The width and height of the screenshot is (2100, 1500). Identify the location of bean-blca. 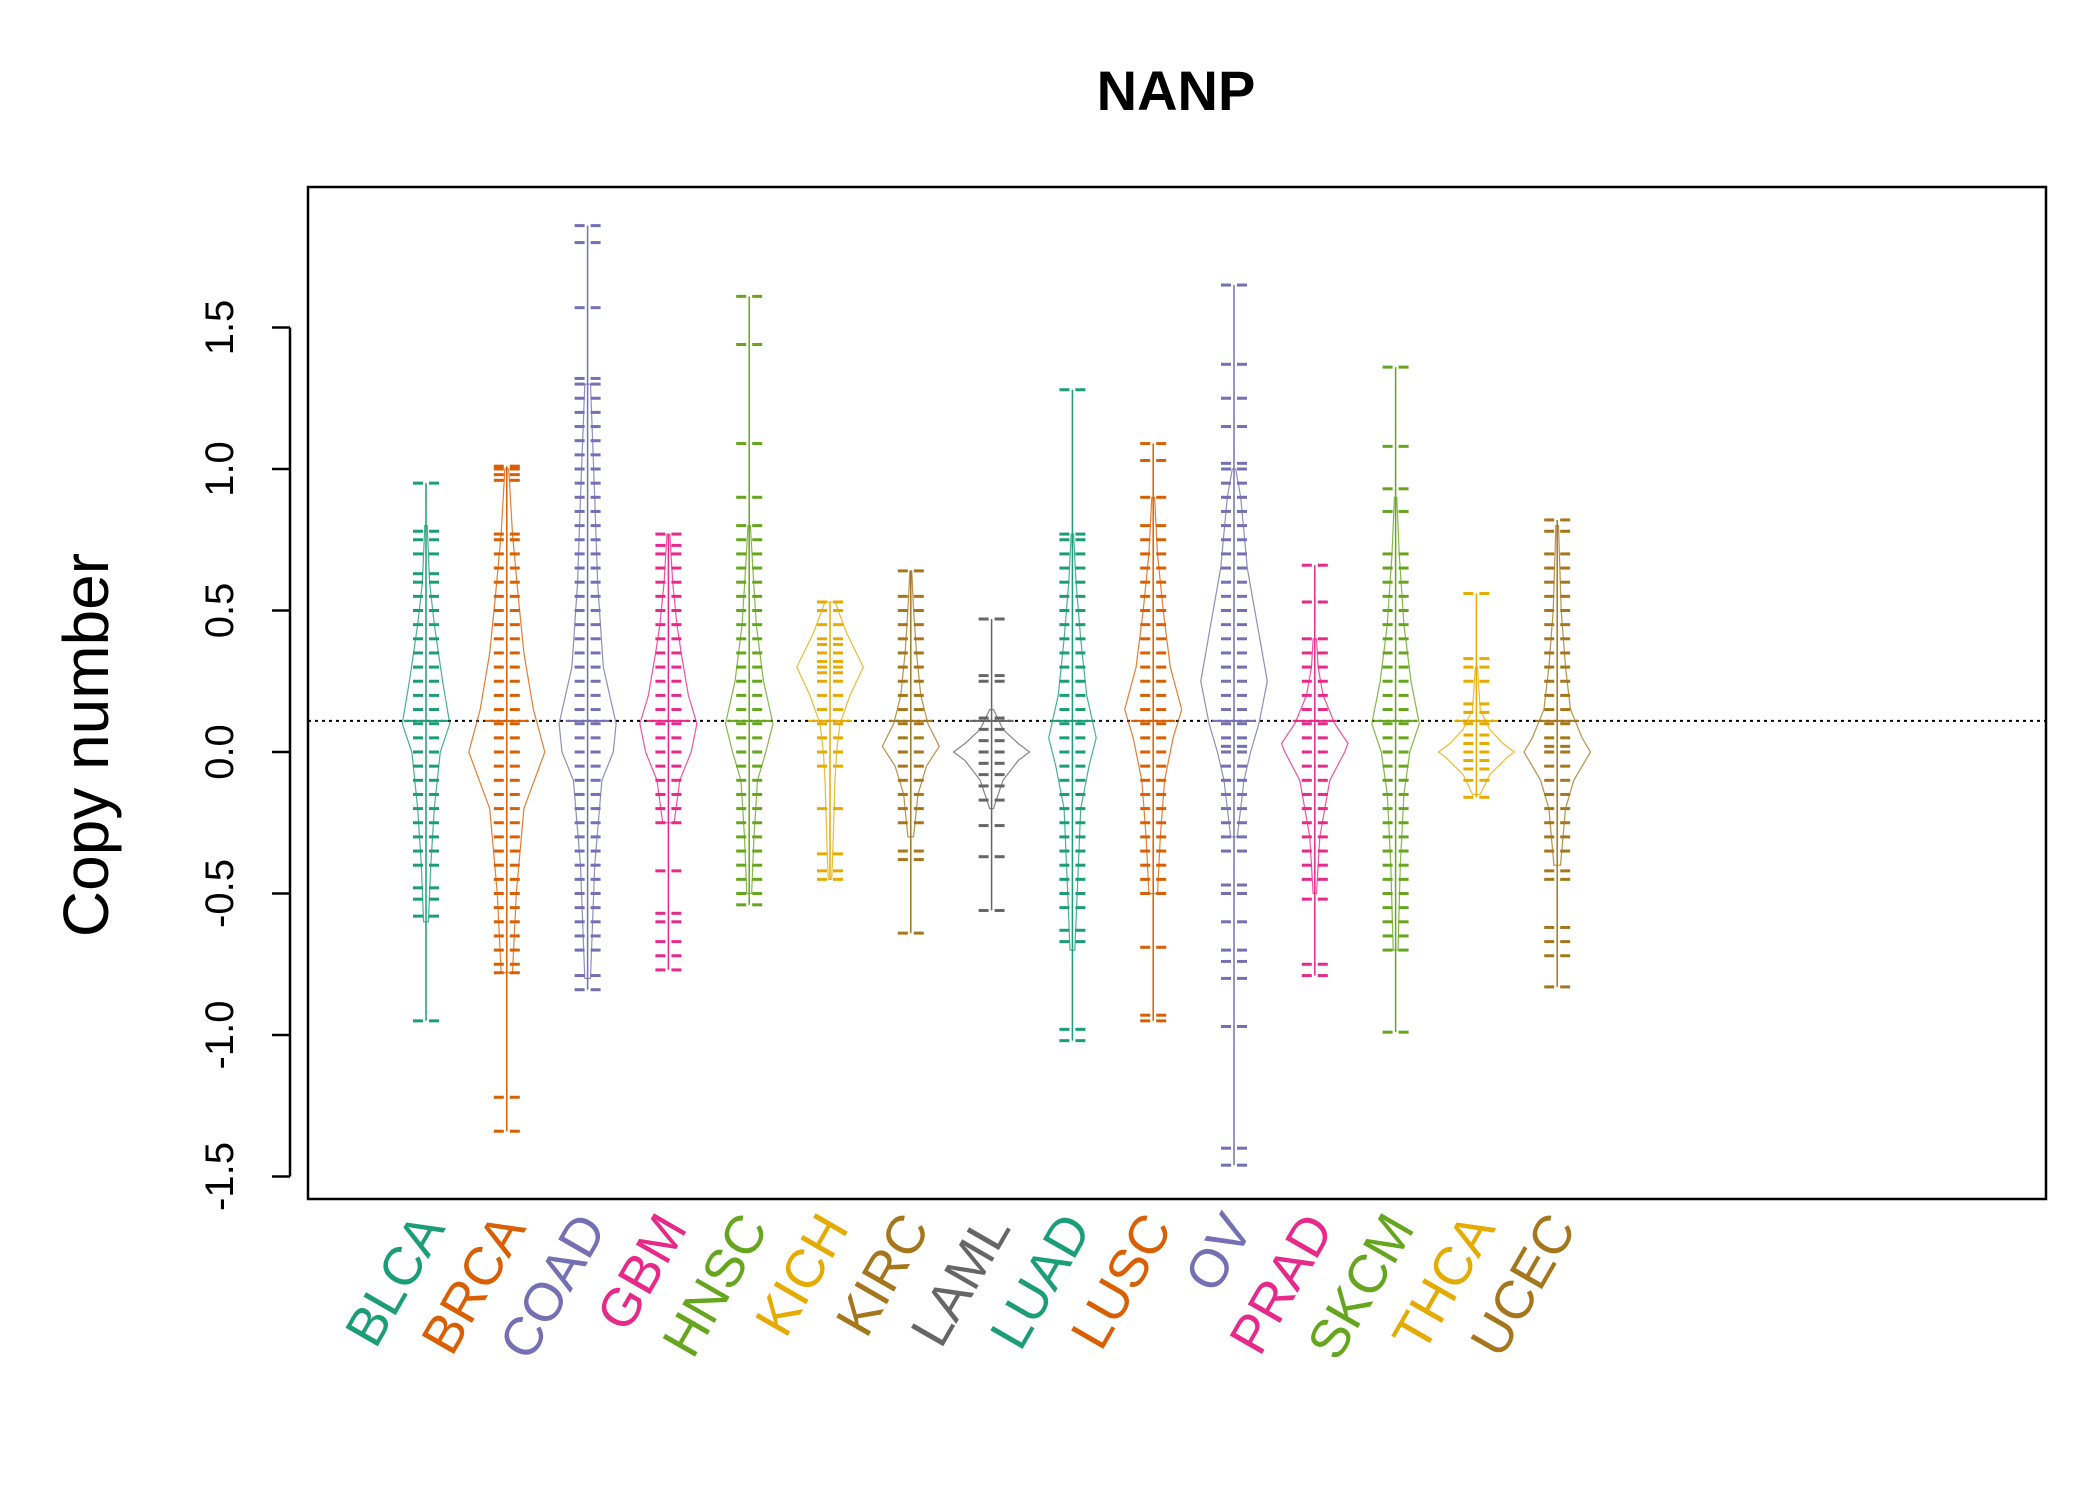
(426, 752).